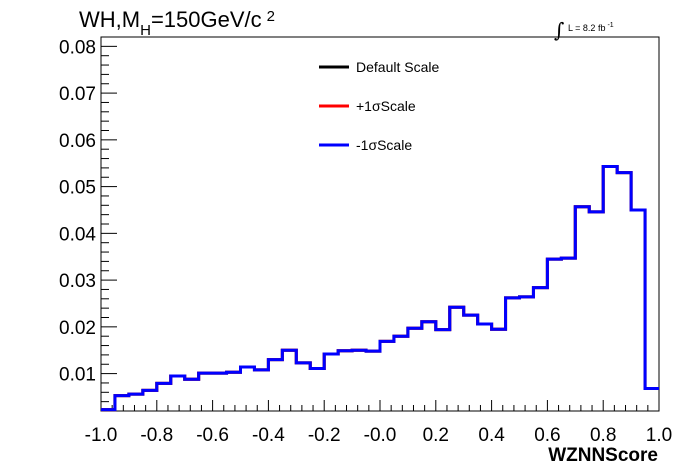 The height and width of the screenshot is (472, 696). What do you see at coordinates (397, 67) in the screenshot?
I see `legend-label-default-scale: Default Scale` at bounding box center [397, 67].